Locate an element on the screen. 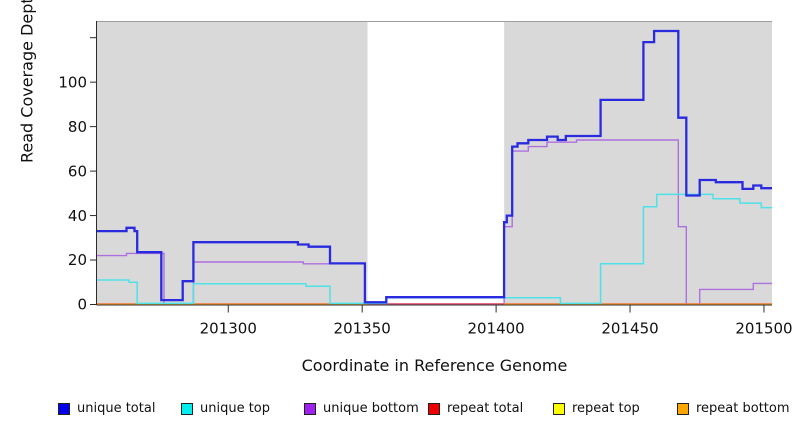 The height and width of the screenshot is (432, 792). legend-label: unique top is located at coordinates (235, 408).